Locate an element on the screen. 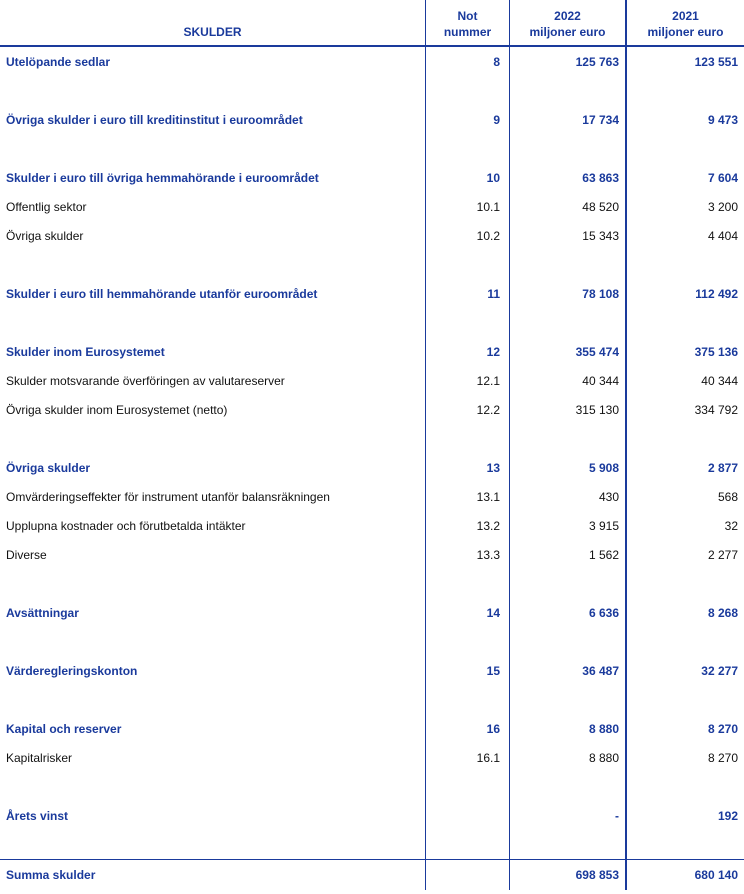 This screenshot has width=744, height=894. column-divider-2021 is located at coordinates (626, 445).